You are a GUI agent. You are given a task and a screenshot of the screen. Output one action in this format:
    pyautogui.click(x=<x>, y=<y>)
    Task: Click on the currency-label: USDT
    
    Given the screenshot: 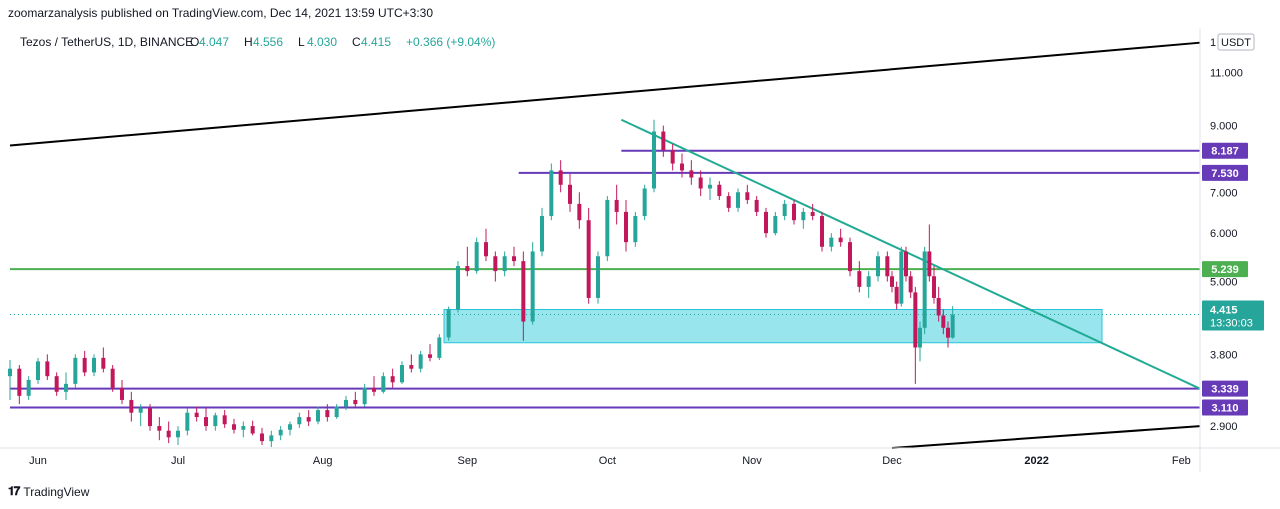 What is the action you would take?
    pyautogui.click(x=1236, y=43)
    